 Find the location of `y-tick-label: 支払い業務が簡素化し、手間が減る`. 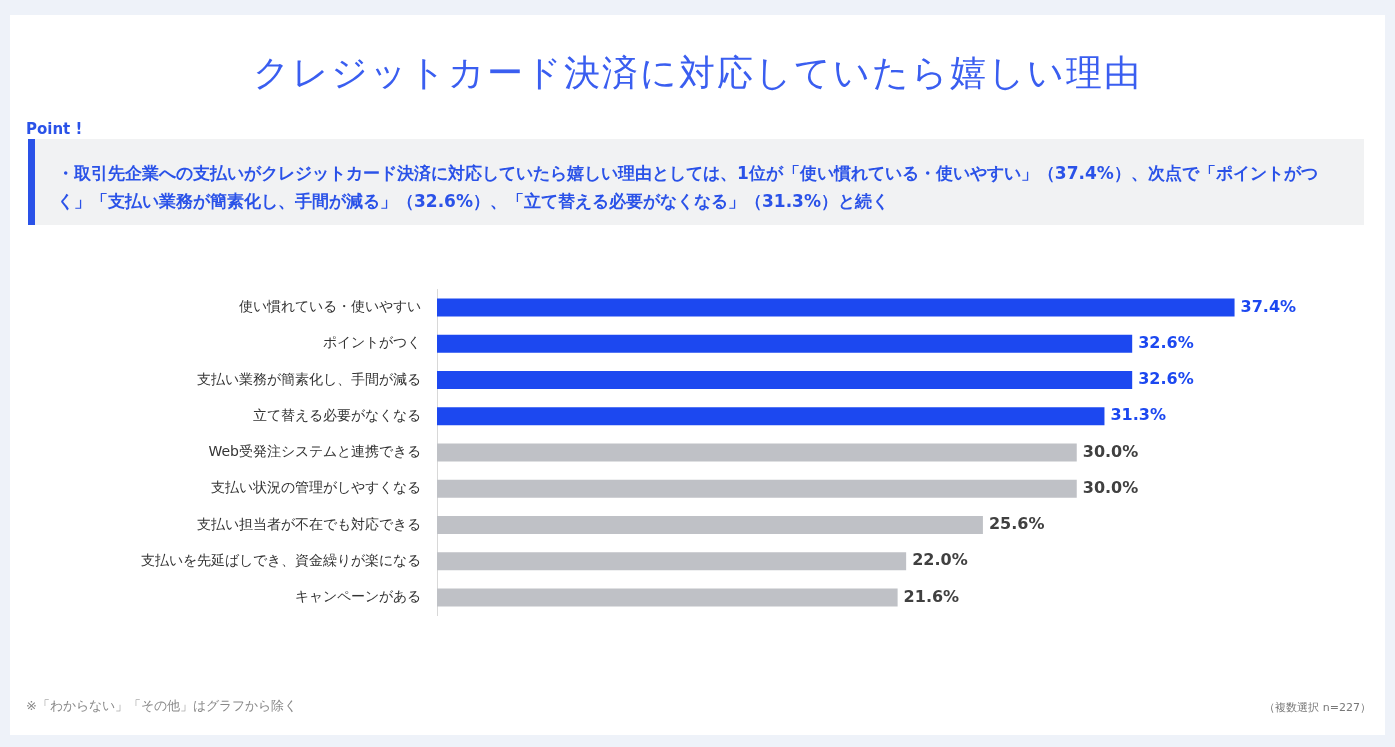

y-tick-label: 支払い業務が簡素化し、手間が減る is located at coordinates (309, 378).